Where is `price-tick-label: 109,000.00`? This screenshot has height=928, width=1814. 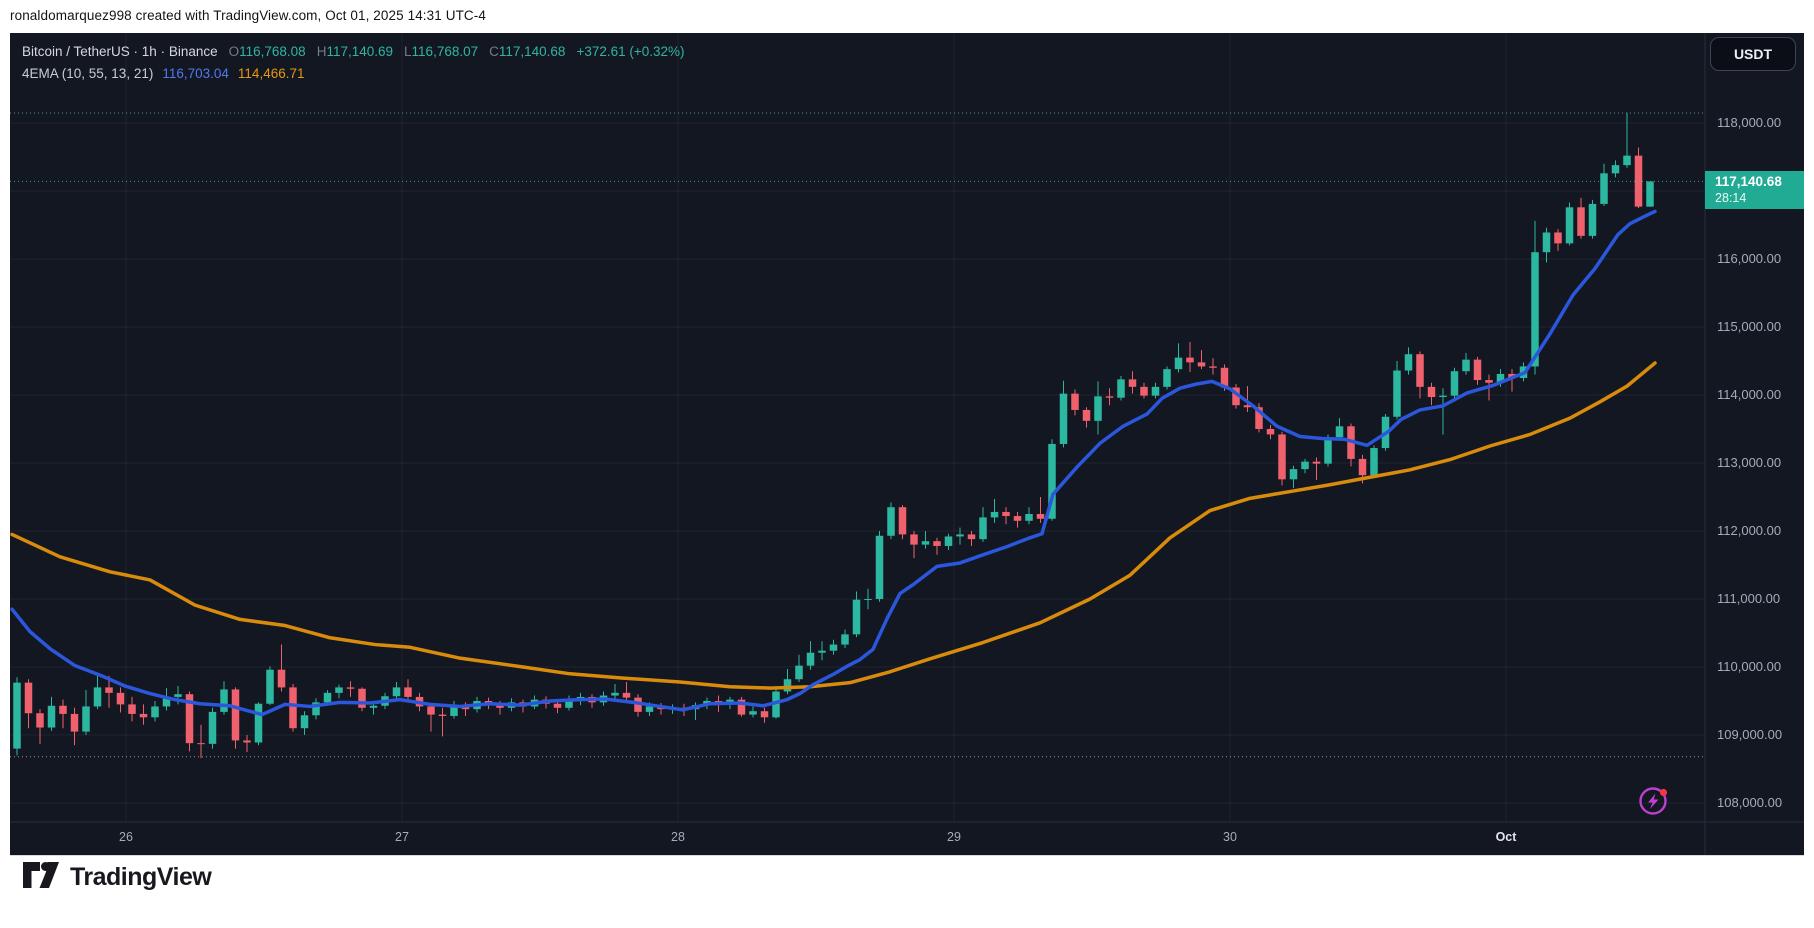 price-tick-label: 109,000.00 is located at coordinates (1750, 734).